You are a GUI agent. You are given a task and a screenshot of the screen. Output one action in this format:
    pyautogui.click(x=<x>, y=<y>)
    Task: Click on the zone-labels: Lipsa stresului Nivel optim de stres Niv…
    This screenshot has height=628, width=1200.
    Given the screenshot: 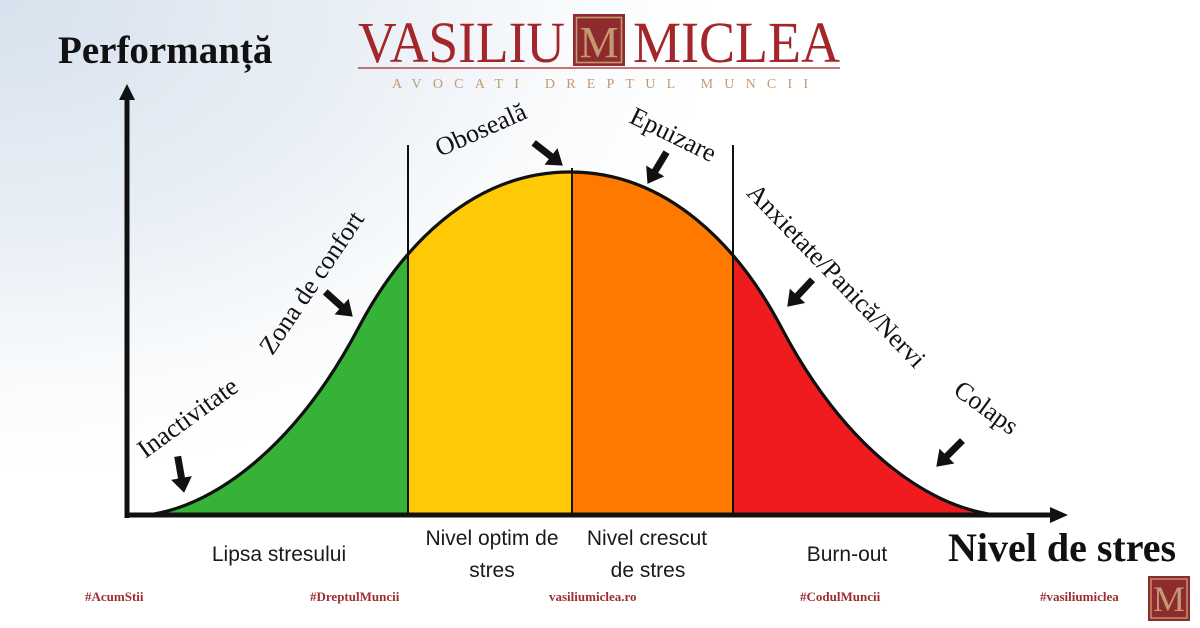 What is the action you would take?
    pyautogui.click(x=550, y=554)
    